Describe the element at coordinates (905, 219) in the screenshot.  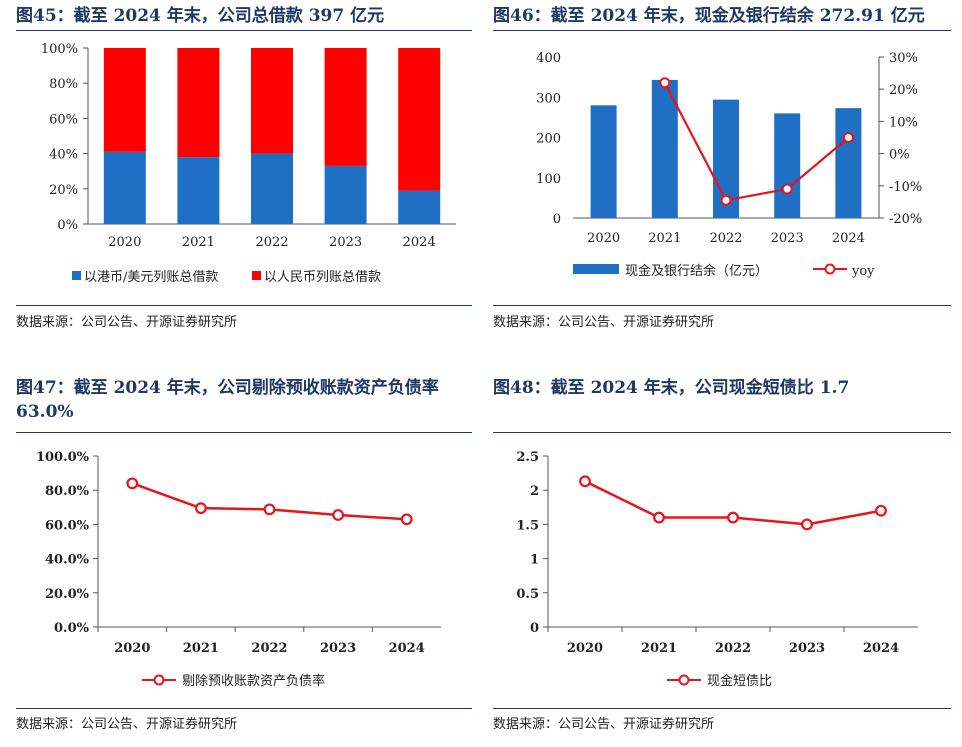
I see `y2-tick-label: -20%` at that location.